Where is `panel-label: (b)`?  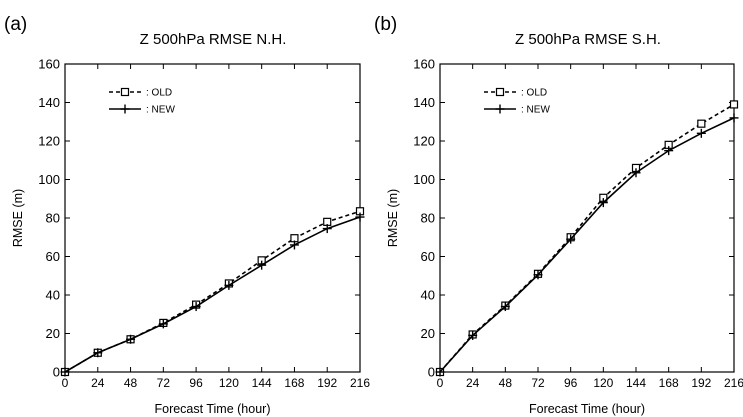 panel-label: (b) is located at coordinates (385, 24).